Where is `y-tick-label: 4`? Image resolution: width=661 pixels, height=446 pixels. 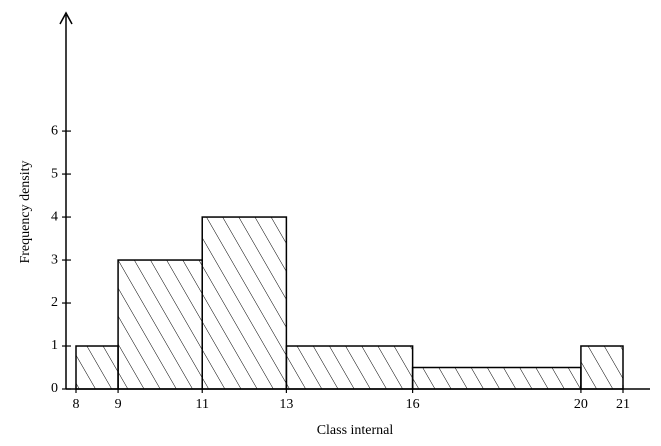 y-tick-label: 4 is located at coordinates (54, 216).